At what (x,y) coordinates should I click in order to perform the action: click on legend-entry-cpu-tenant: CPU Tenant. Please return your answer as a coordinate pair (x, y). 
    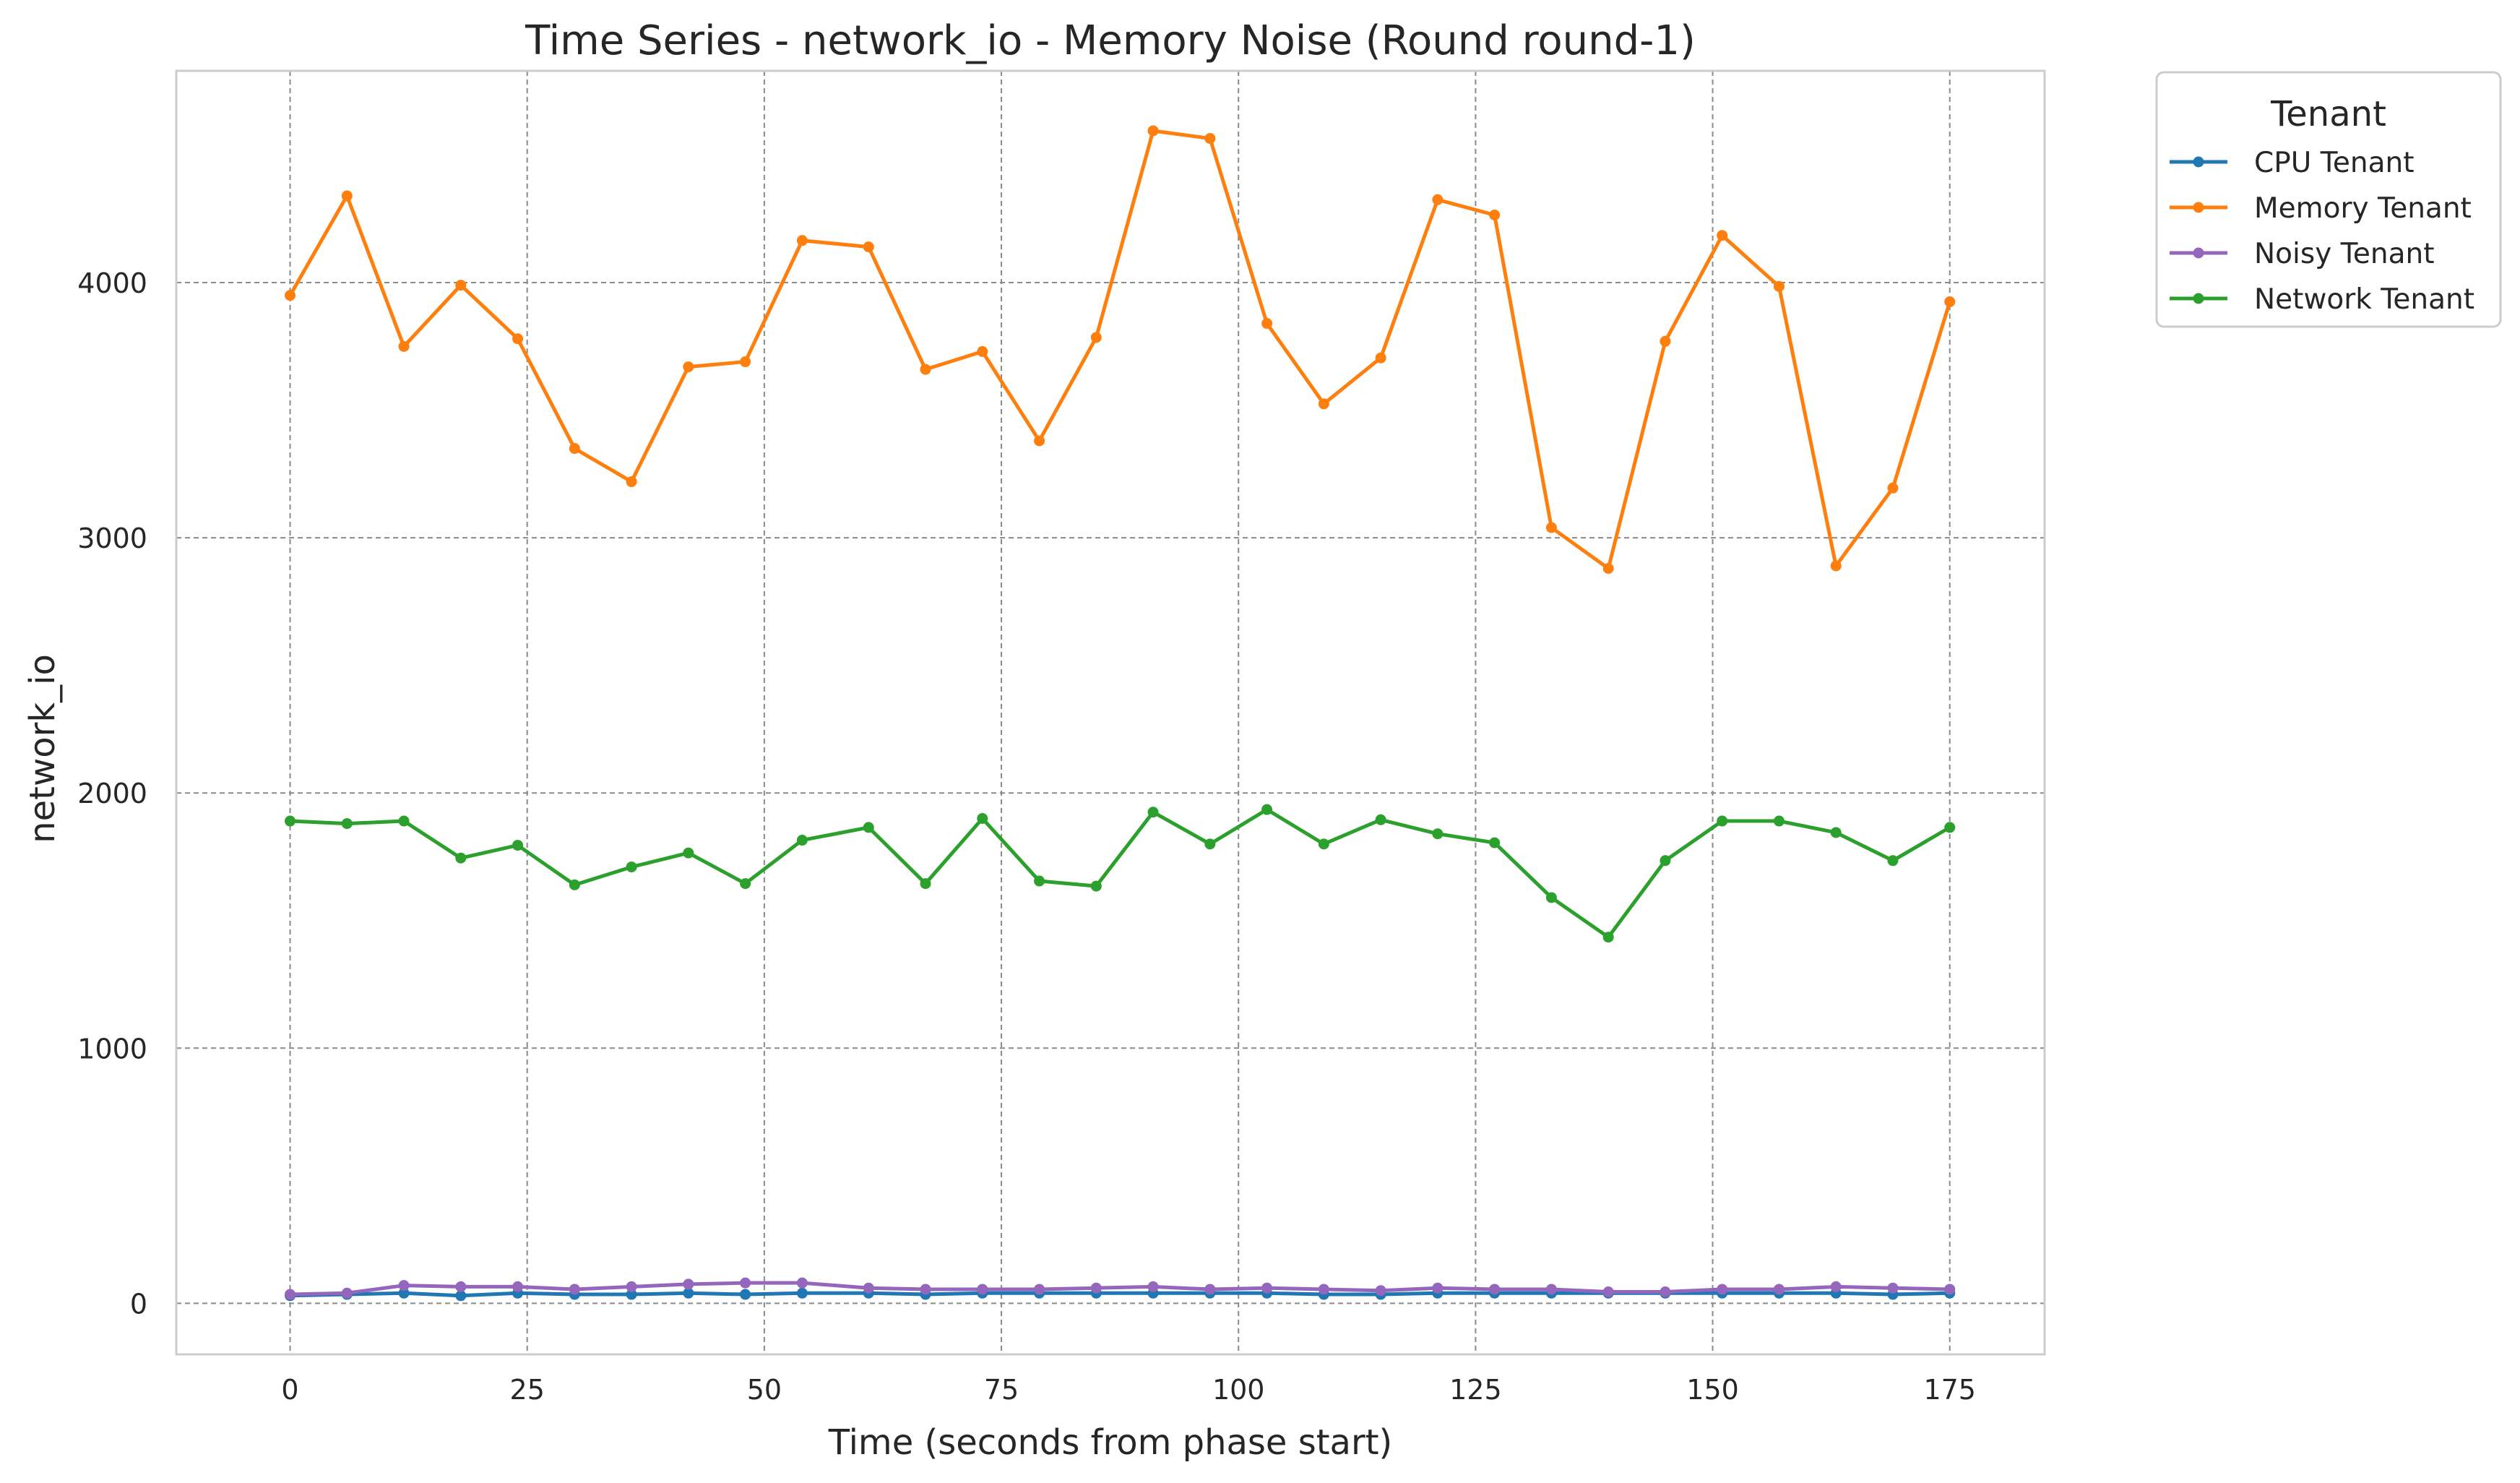
    Looking at the image, I should click on (2292, 163).